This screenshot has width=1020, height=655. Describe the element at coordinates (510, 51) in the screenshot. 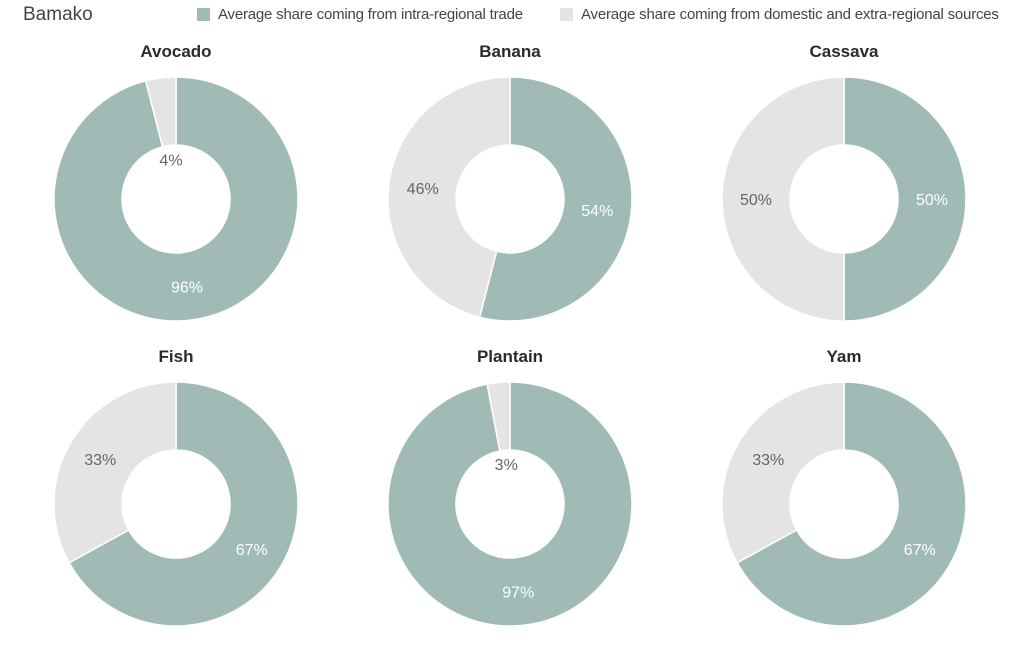

I see `chart-title-banana: Banana` at that location.